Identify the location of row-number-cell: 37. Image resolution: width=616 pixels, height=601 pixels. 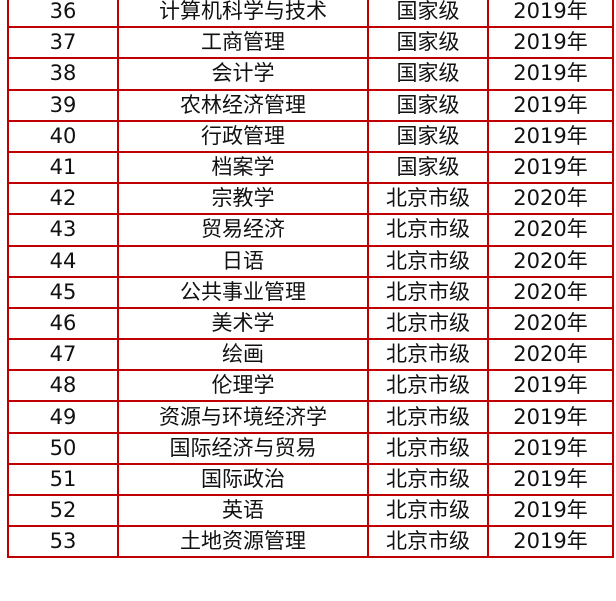
(63, 43).